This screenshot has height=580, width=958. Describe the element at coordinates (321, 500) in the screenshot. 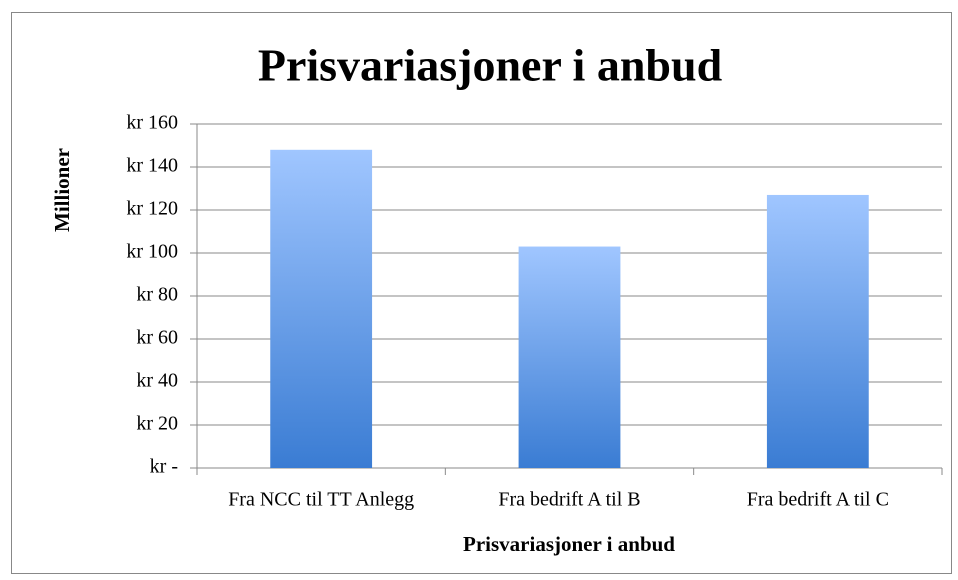

I see `x-tick-label: Fra NCC til TT Anlegg` at that location.